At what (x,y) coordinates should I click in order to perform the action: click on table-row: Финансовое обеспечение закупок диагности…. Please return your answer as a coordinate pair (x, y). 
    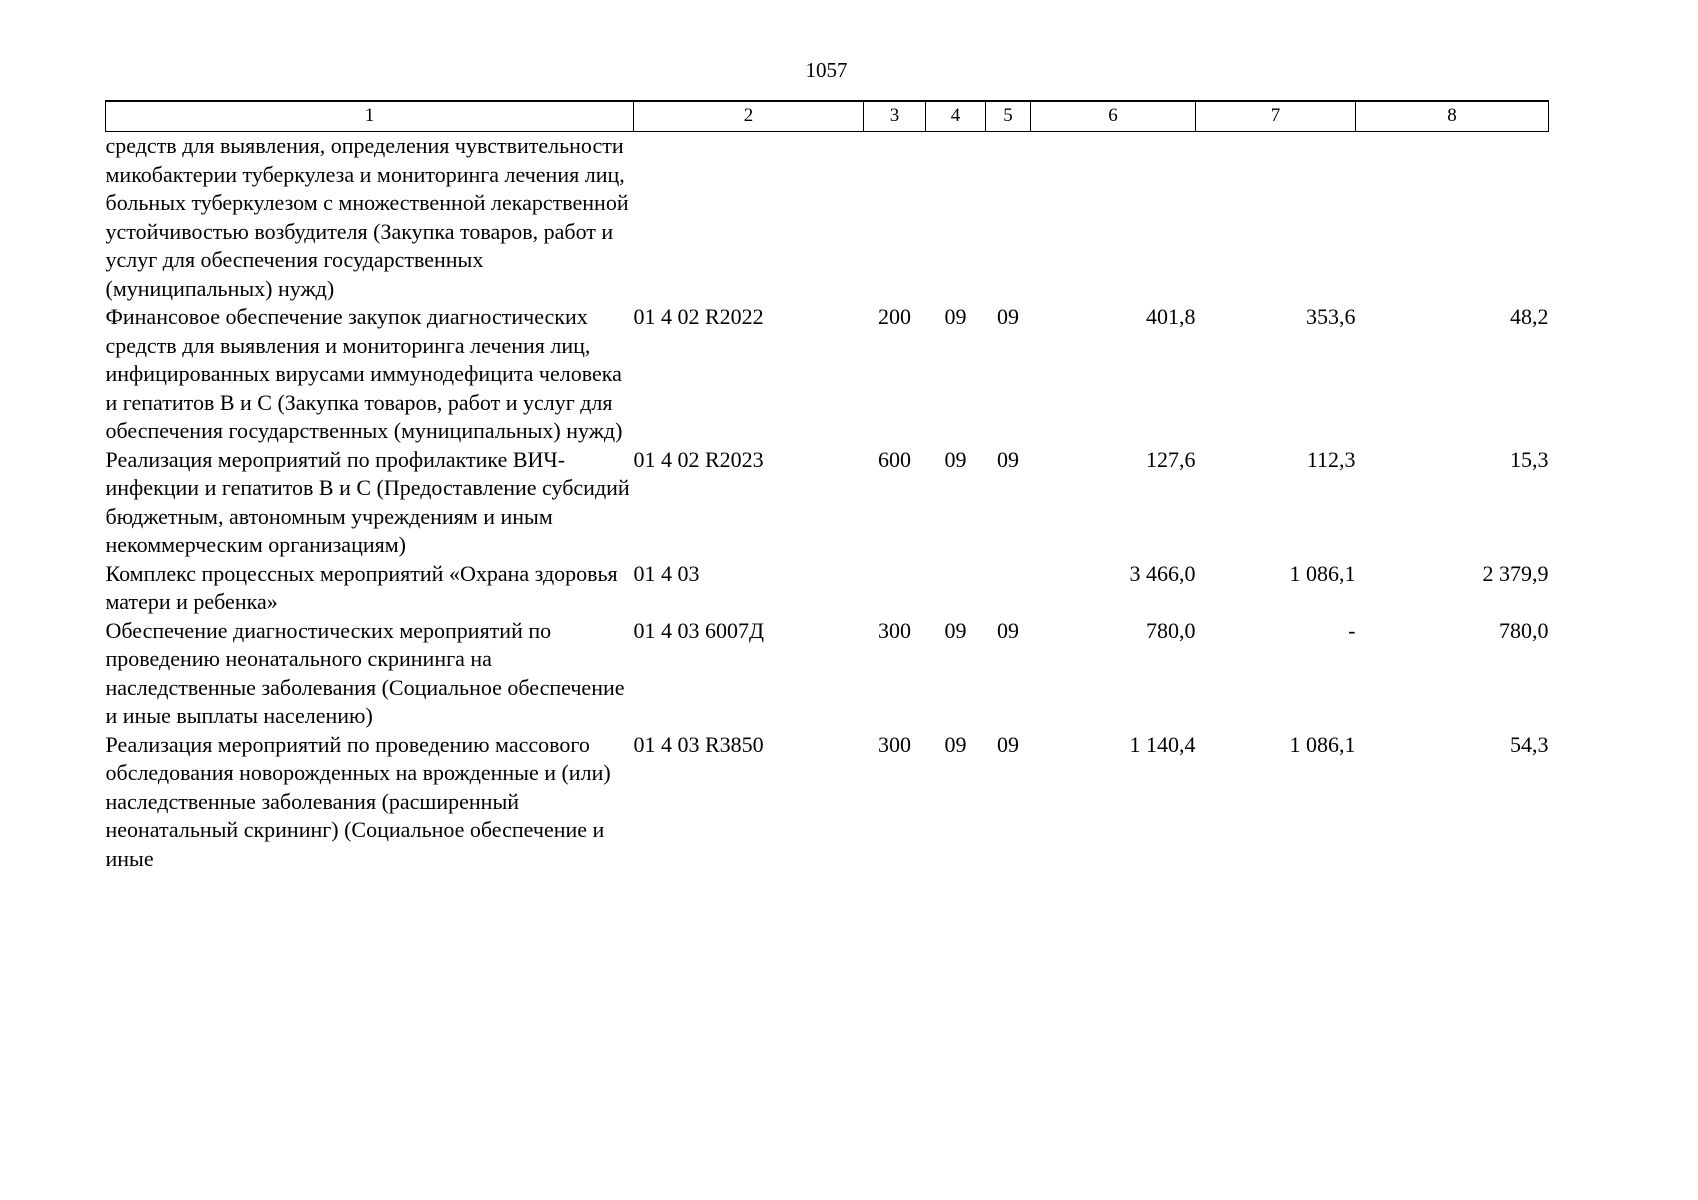
    Looking at the image, I should click on (827, 374).